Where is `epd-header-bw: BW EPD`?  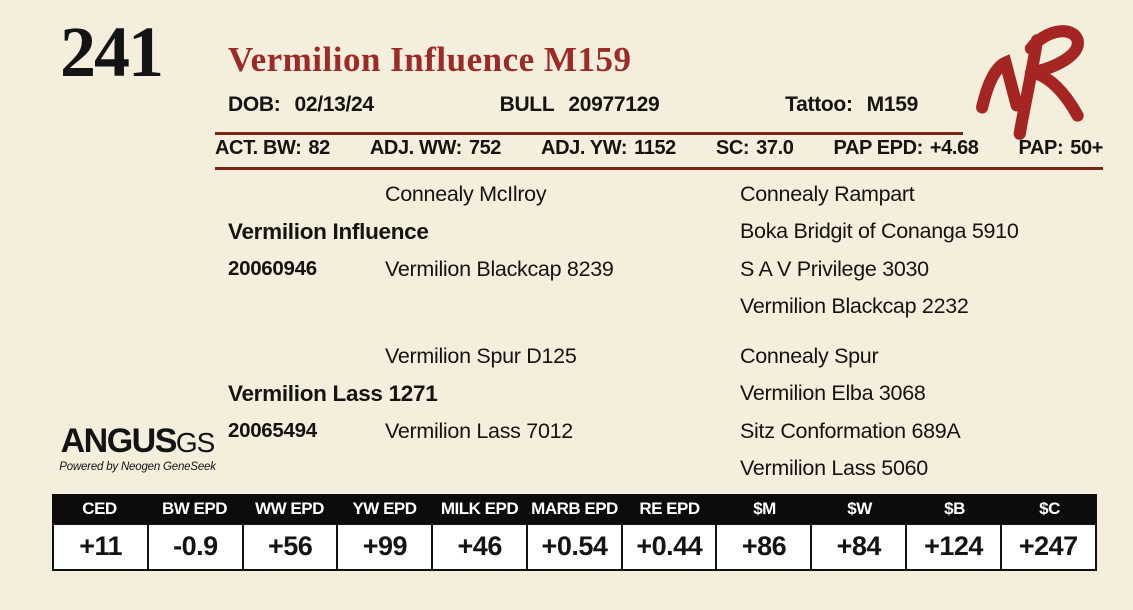
epd-header-bw: BW EPD is located at coordinates (195, 508).